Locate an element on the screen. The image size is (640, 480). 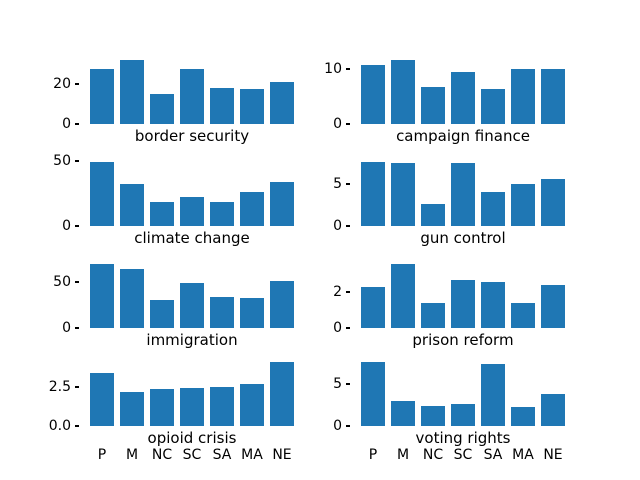
subplot-title-immigration: immigration is located at coordinates (192, 340).